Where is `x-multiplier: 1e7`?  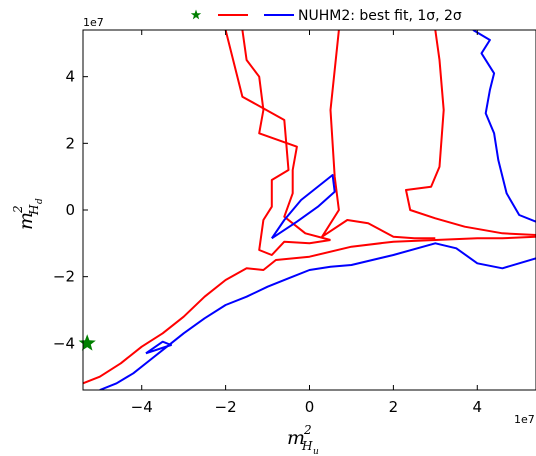 x-multiplier: 1e7 is located at coordinates (524, 419).